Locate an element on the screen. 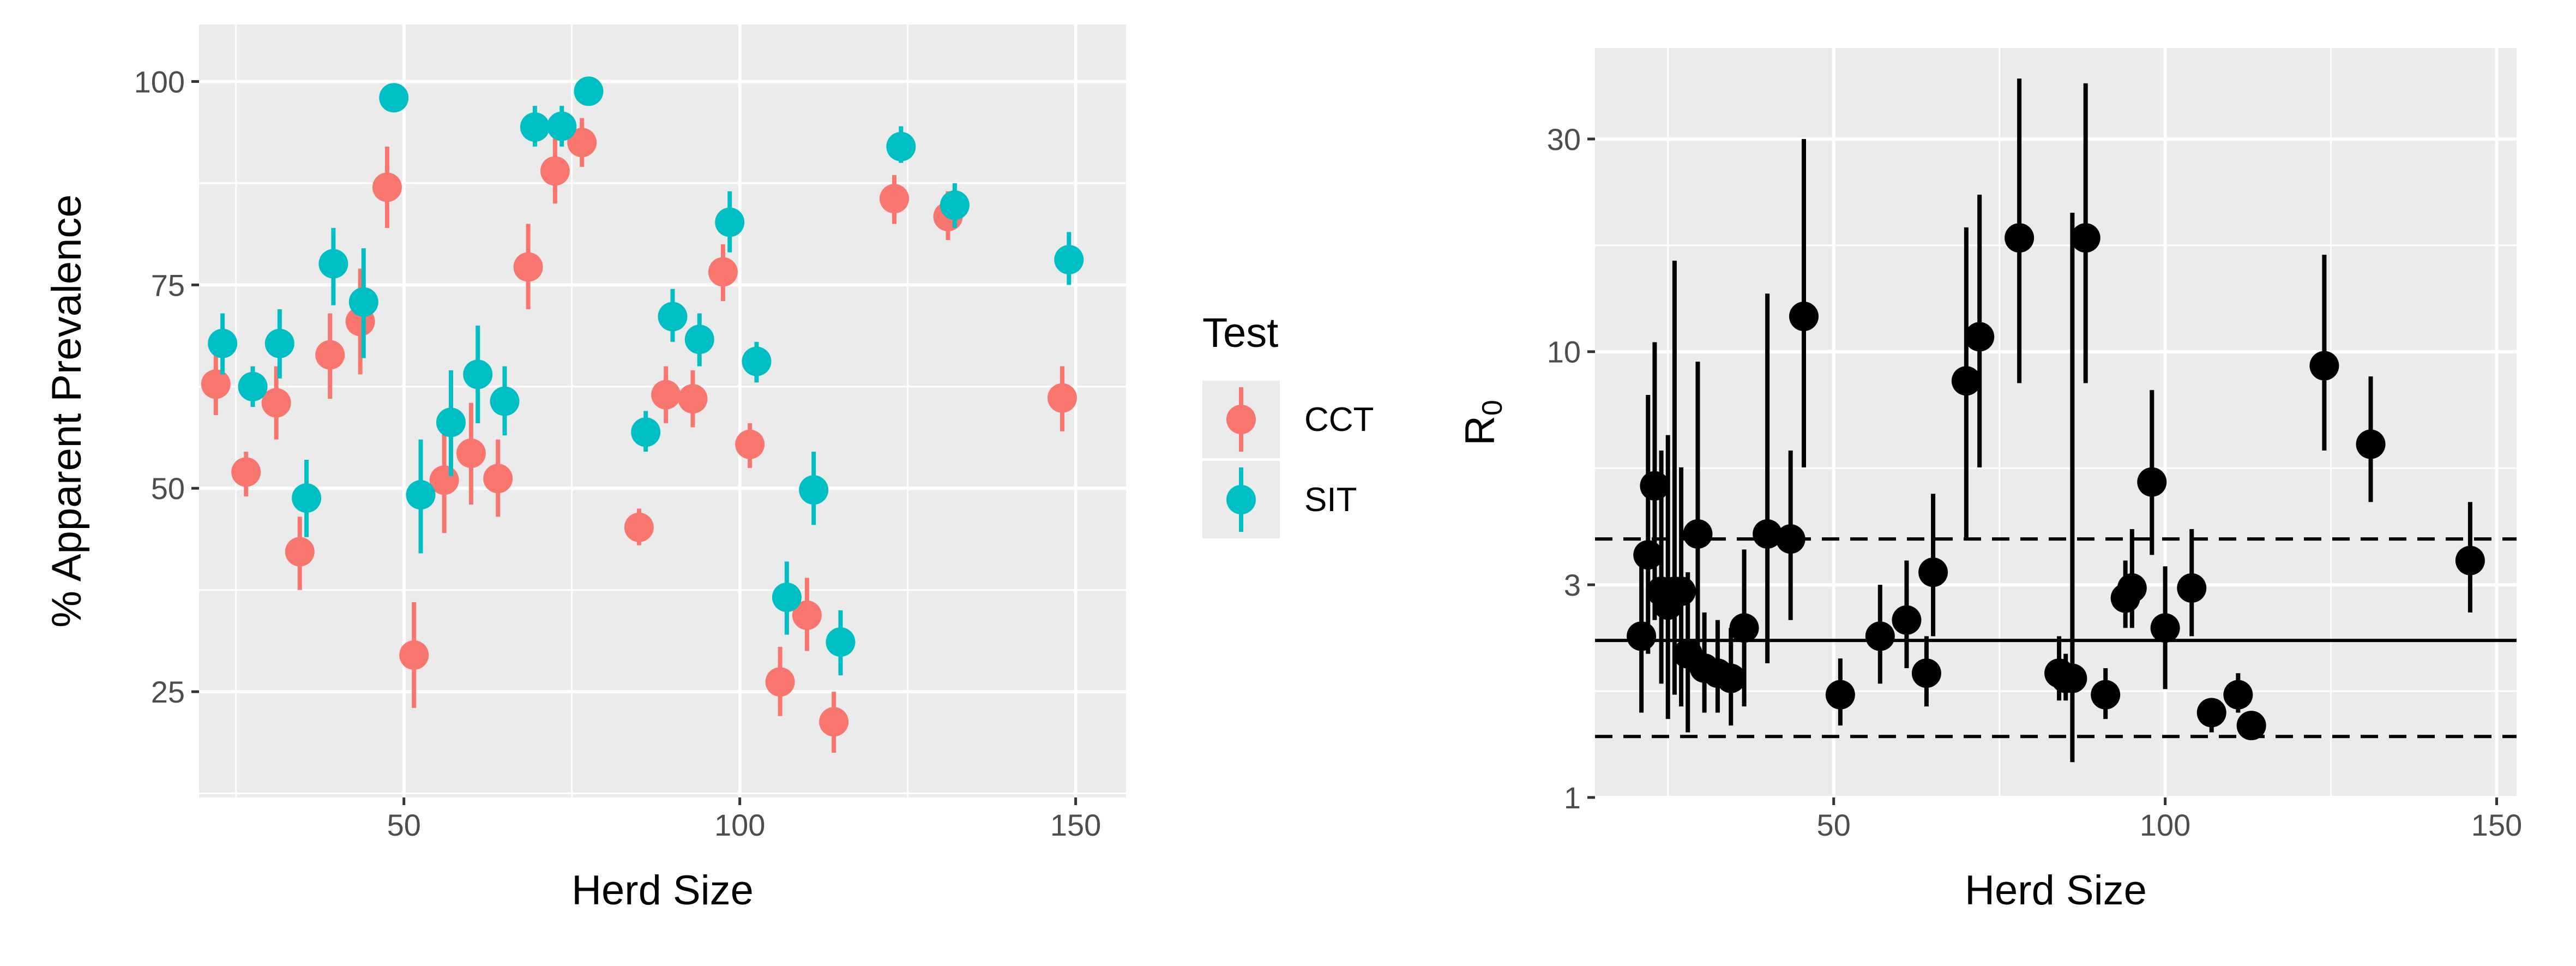  r0-x-axis-title: Herd Size is located at coordinates (2056, 890).